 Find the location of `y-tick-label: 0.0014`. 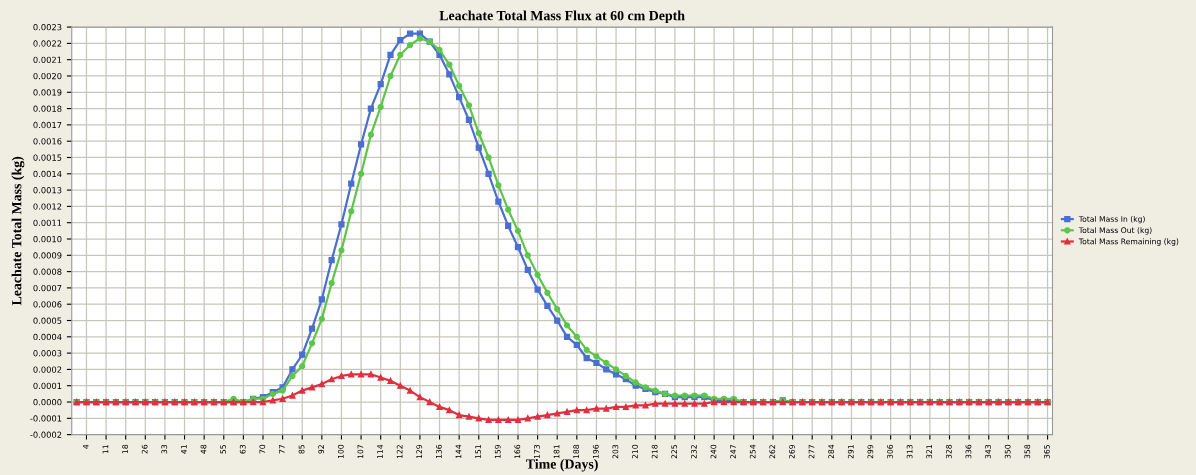

y-tick-label: 0.0014 is located at coordinates (47, 174).